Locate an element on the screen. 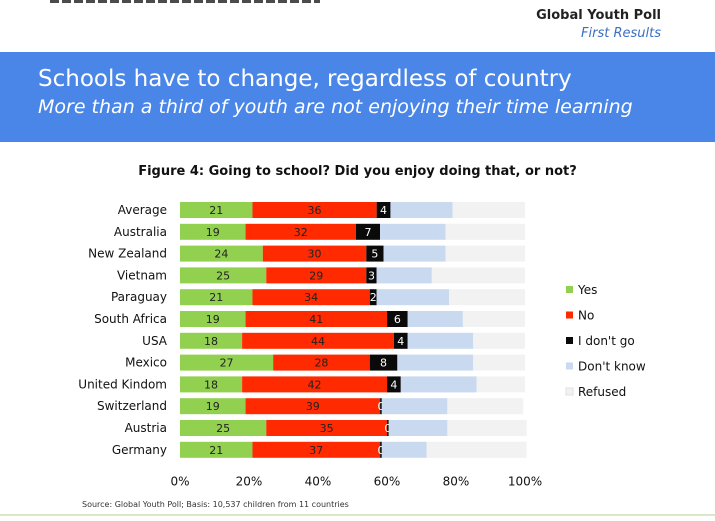 The width and height of the screenshot is (715, 521). category-label: Germany is located at coordinates (139, 450).